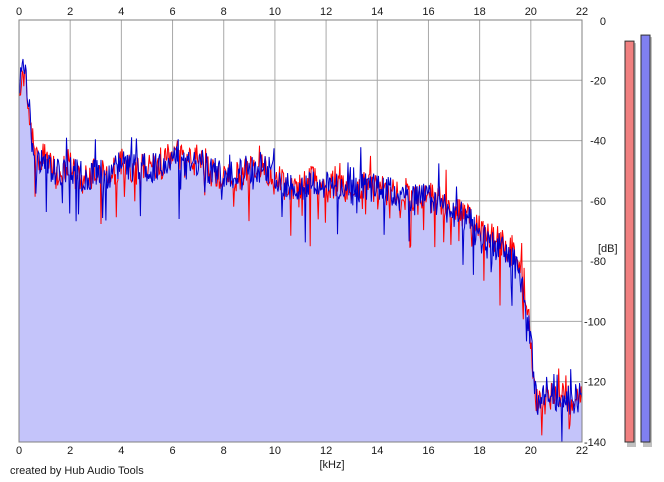  Describe the element at coordinates (377, 12) in the screenshot. I see `x-tick-label-top: 14` at that location.